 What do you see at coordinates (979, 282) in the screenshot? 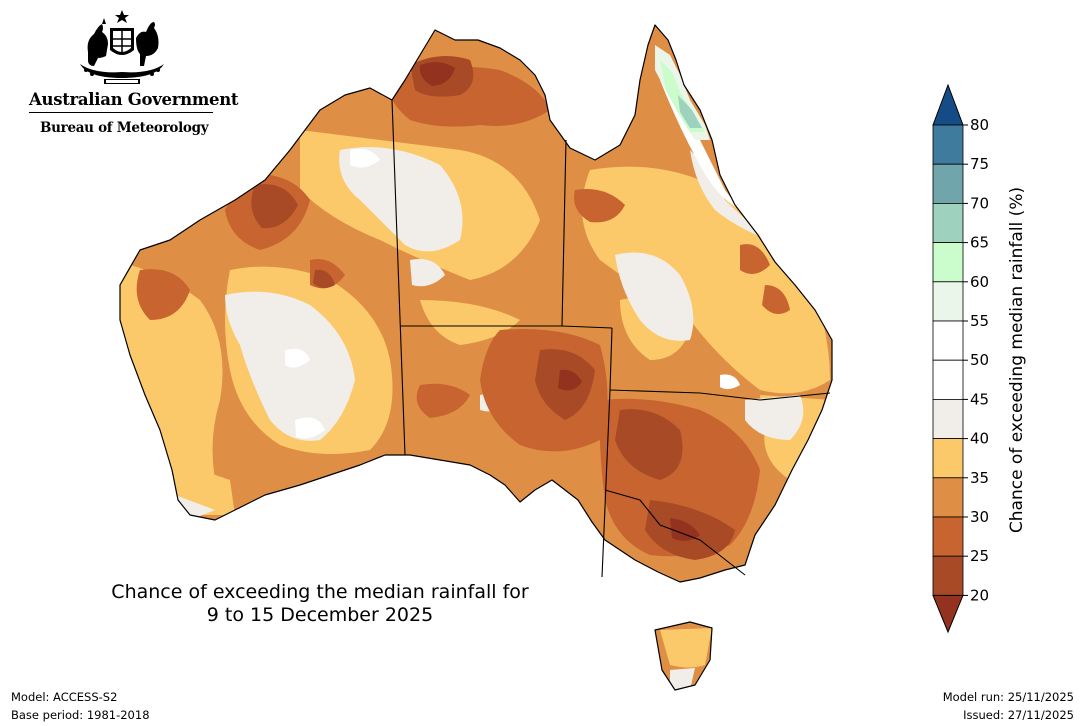
I see `colorbar-tick-label: 60` at bounding box center [979, 282].